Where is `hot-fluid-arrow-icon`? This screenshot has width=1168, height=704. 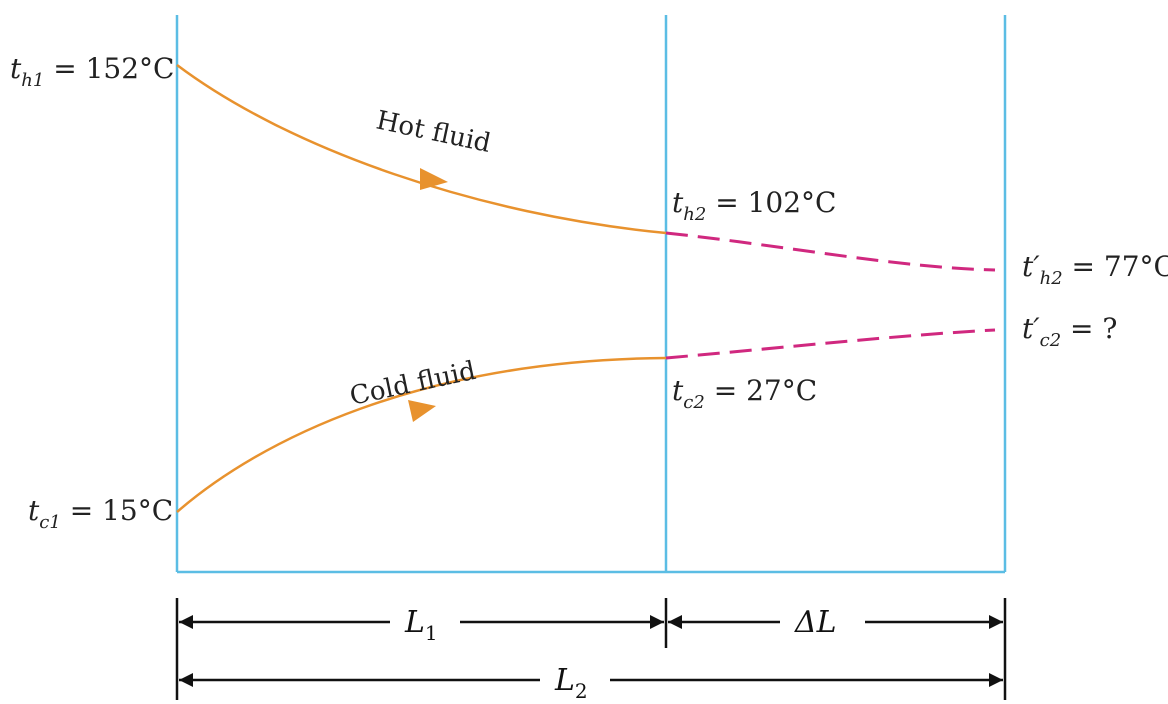
hot-fluid-arrow-icon is located at coordinates (434, 179).